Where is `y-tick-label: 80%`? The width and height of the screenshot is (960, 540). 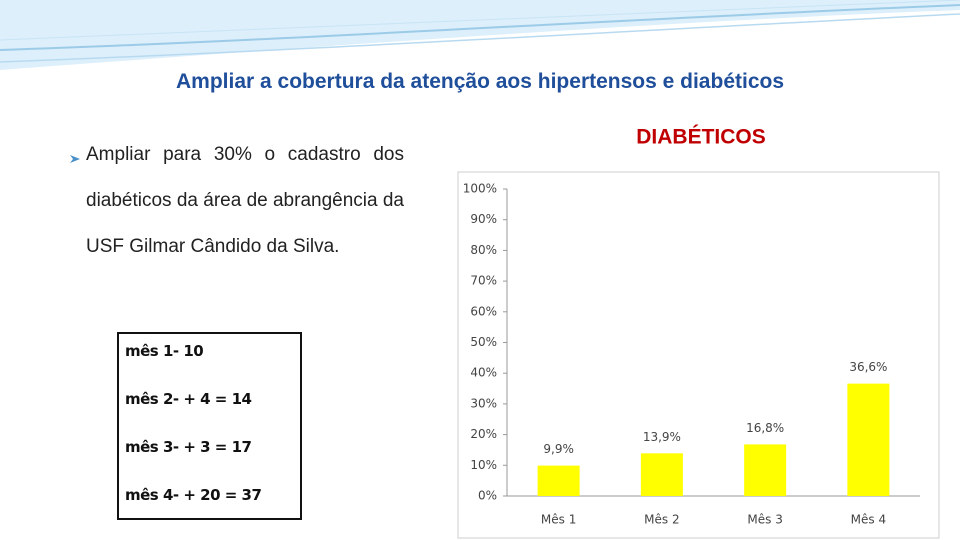 y-tick-label: 80% is located at coordinates (483, 250).